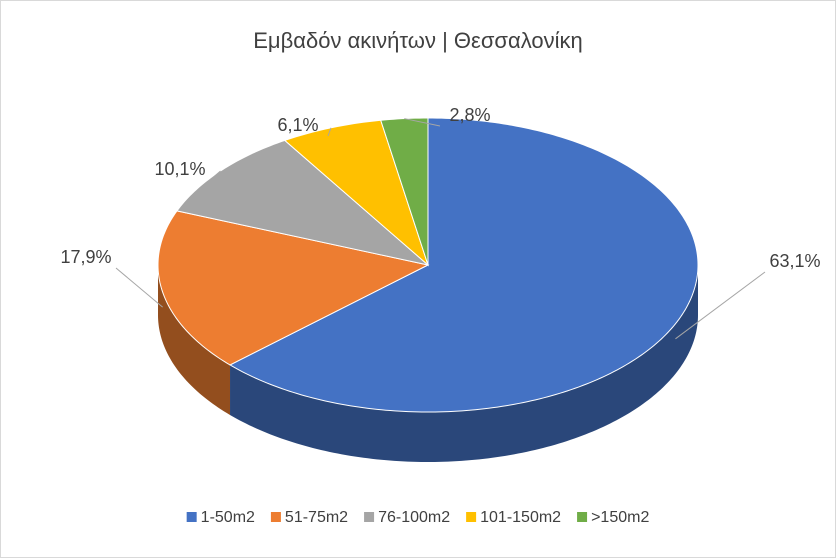  Describe the element at coordinates (469, 115) in the screenshot. I see `data-label: 2,8%` at that location.